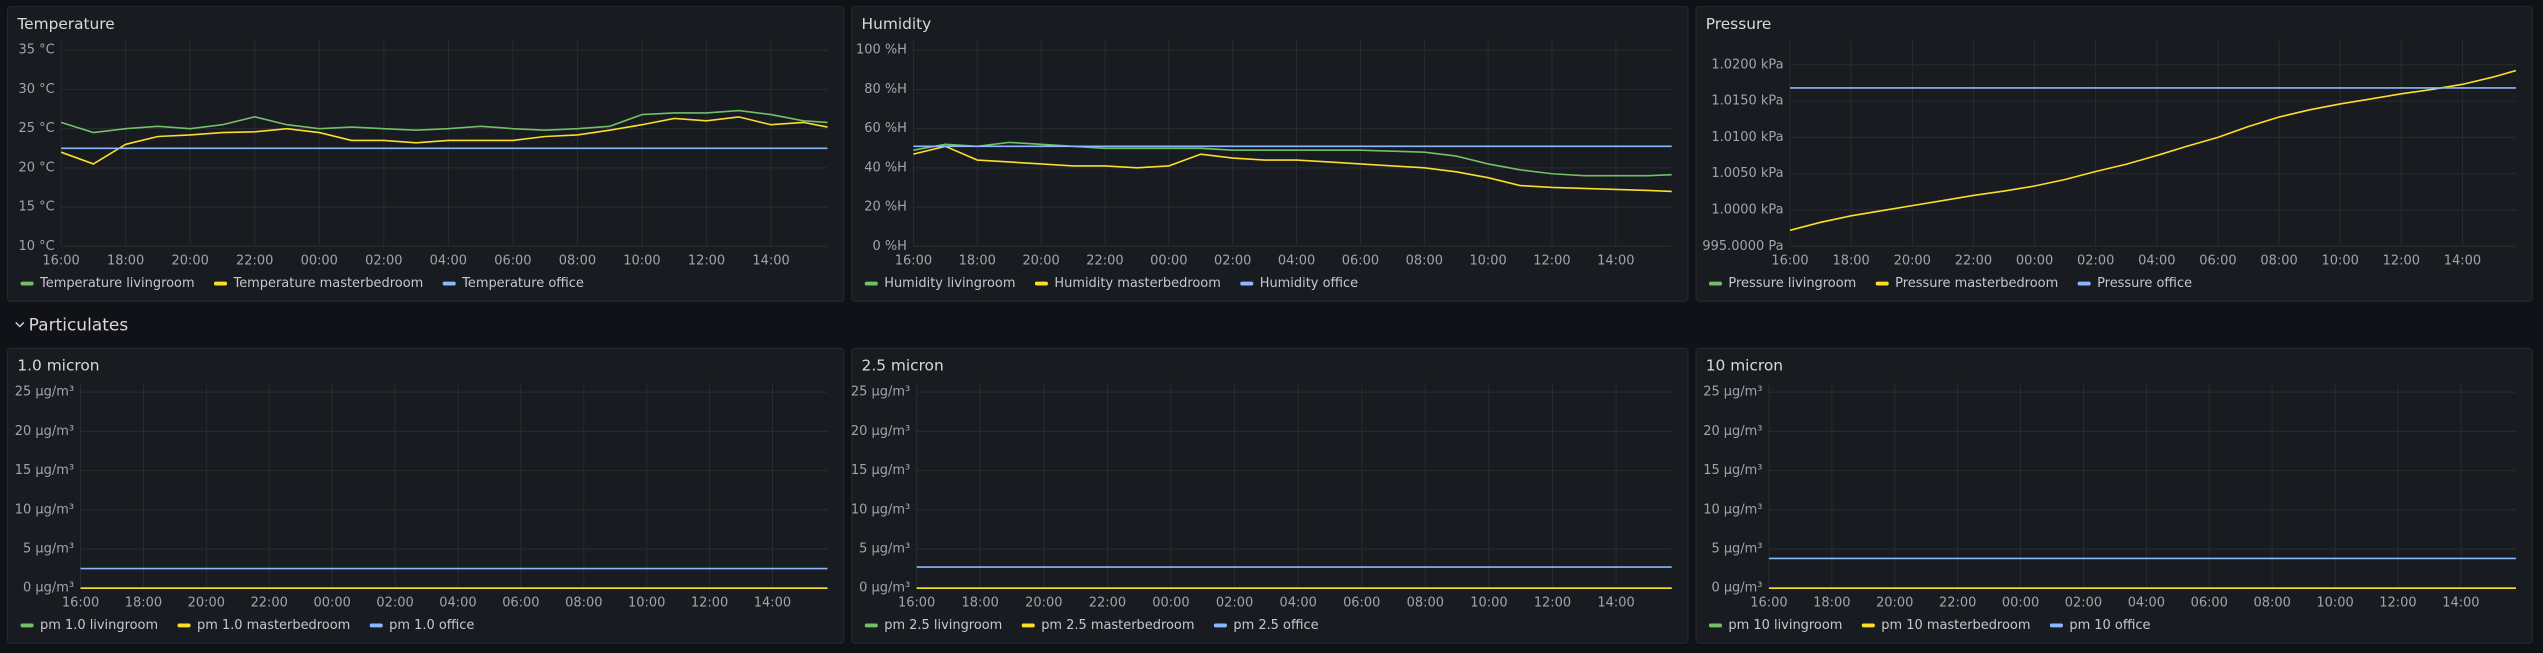 Image resolution: width=2543 pixels, height=653 pixels. I want to click on legend-label: pm 1.0 livingroom, so click(99, 625).